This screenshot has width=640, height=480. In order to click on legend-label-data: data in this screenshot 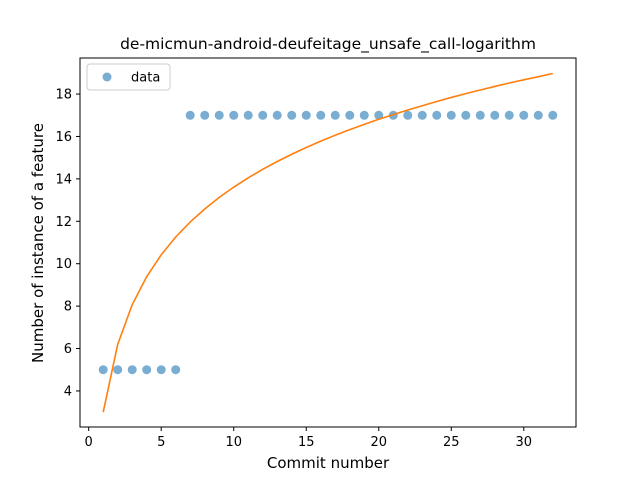, I will do `click(145, 78)`.